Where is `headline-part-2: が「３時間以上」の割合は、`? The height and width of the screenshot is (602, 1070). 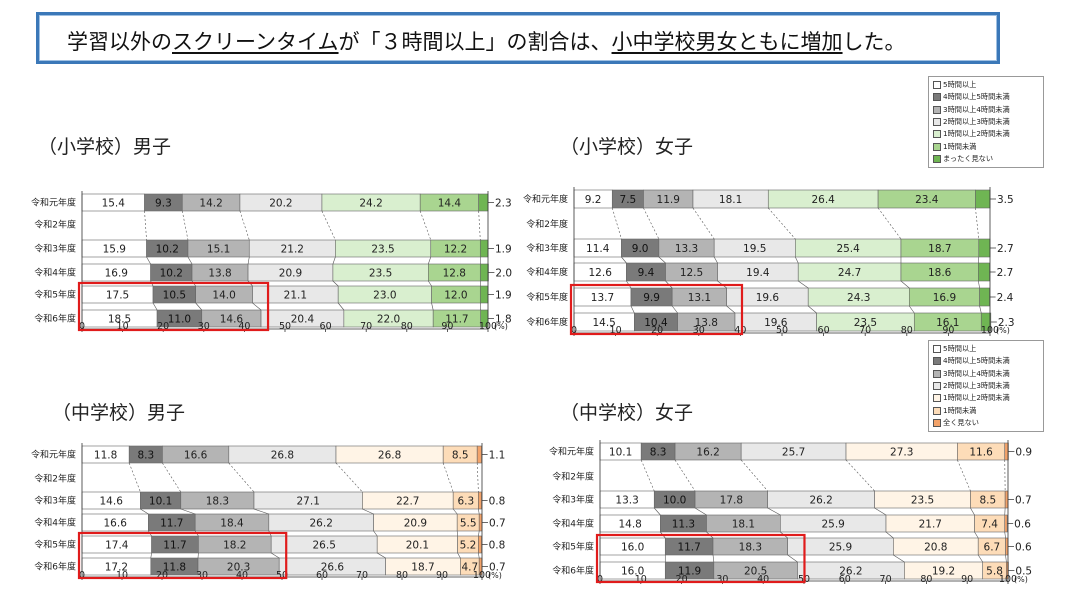 headline-part-2: が「３時間以上」の割合は、 is located at coordinates (475, 42).